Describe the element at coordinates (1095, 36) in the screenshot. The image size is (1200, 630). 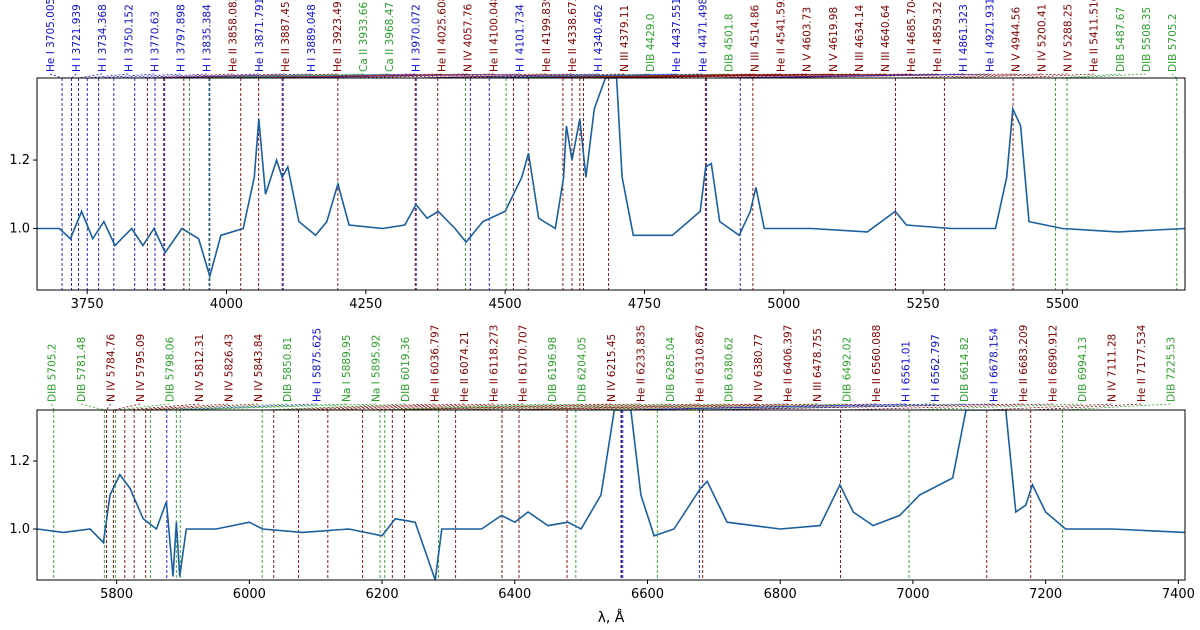
I see `line-label: He II 5411.516` at that location.